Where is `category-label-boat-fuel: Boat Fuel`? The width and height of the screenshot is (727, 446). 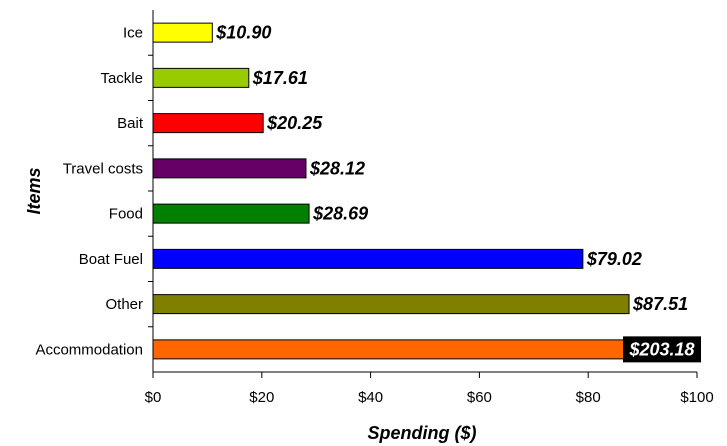
category-label-boat-fuel: Boat Fuel is located at coordinates (111, 259).